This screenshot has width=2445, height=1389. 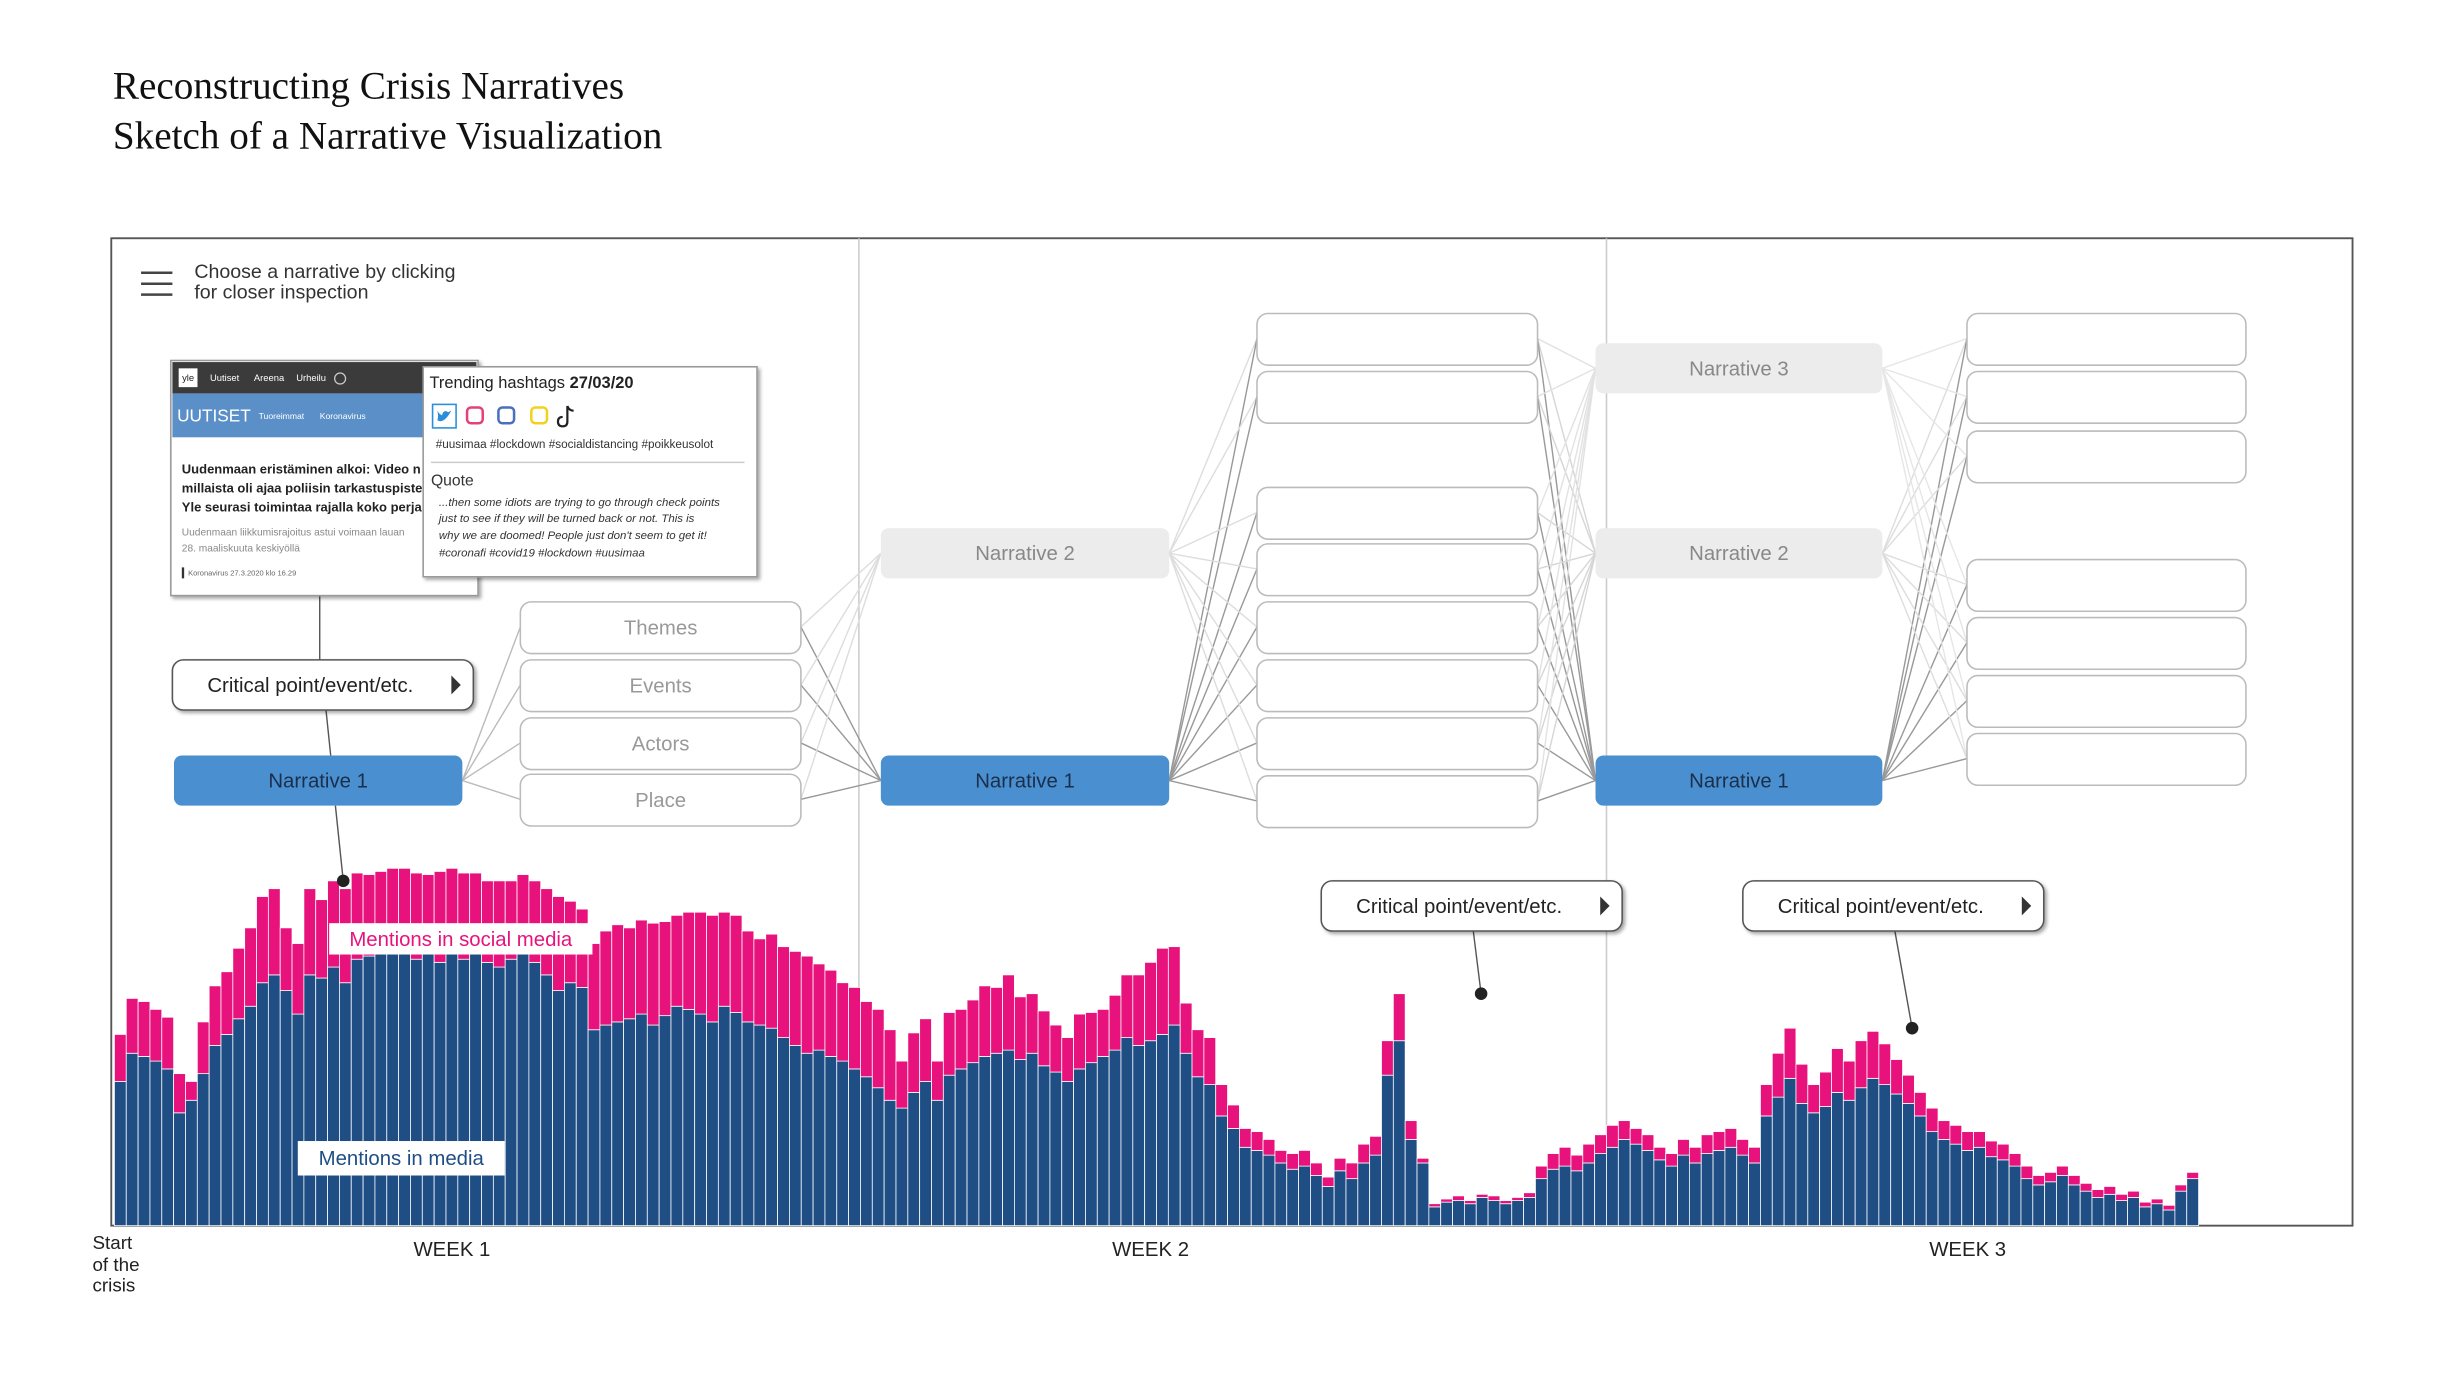 What do you see at coordinates (506, 415) in the screenshot?
I see `social-icon` at bounding box center [506, 415].